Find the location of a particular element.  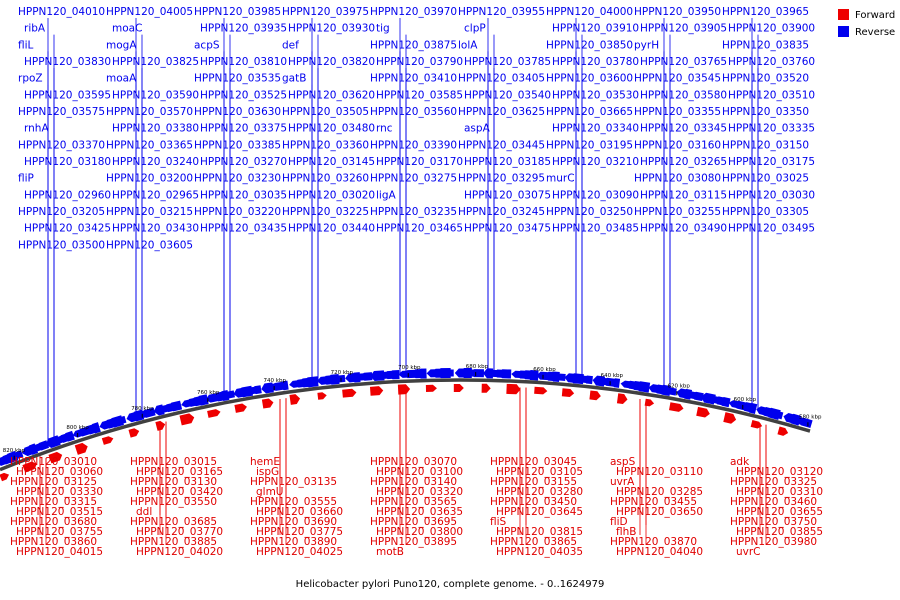

reverse-gene-label: HPPN120_03245 is located at coordinates (501, 212).